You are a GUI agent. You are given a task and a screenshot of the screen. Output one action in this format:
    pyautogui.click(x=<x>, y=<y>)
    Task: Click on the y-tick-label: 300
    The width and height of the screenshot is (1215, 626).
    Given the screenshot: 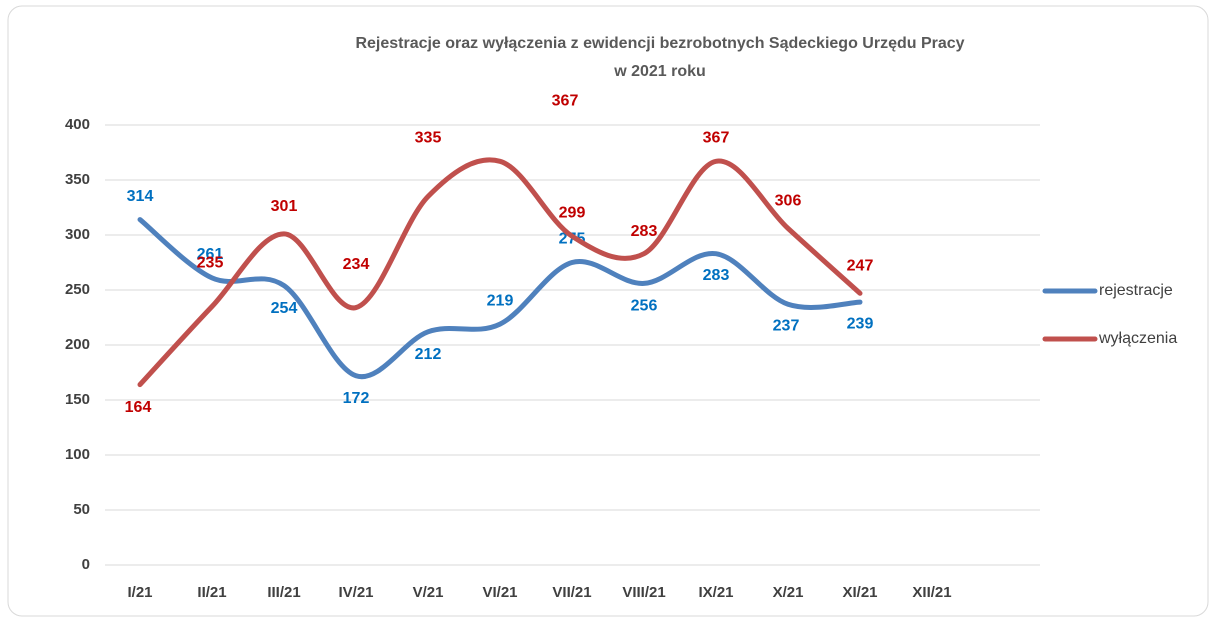 What is the action you would take?
    pyautogui.click(x=77, y=234)
    